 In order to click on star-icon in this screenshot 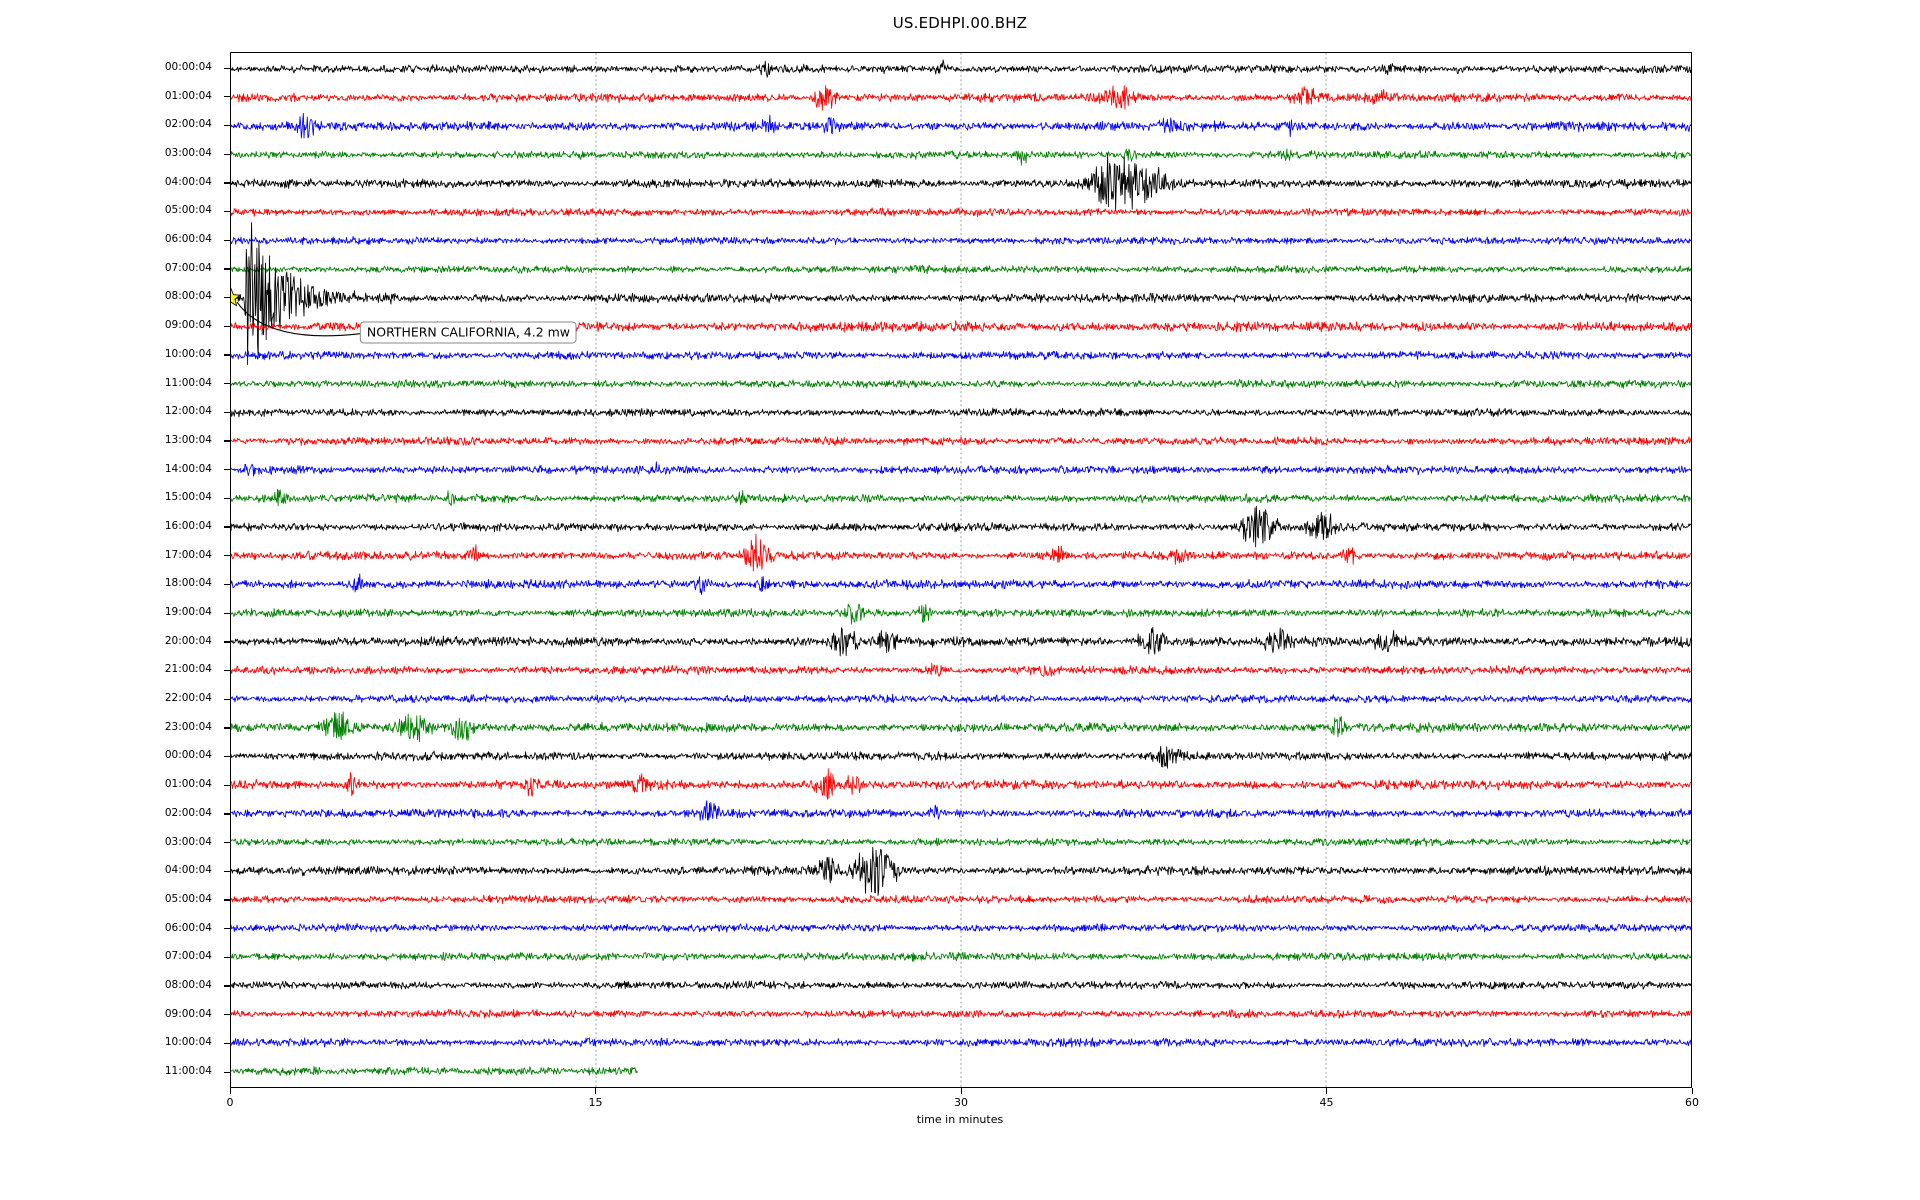, I will do `click(236, 297)`.